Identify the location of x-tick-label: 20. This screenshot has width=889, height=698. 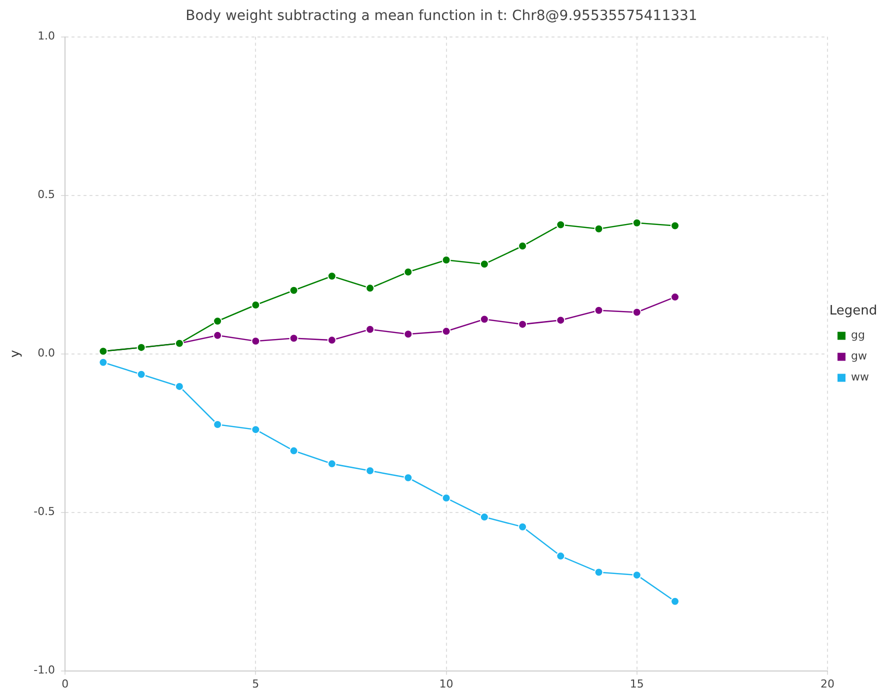
(827, 683).